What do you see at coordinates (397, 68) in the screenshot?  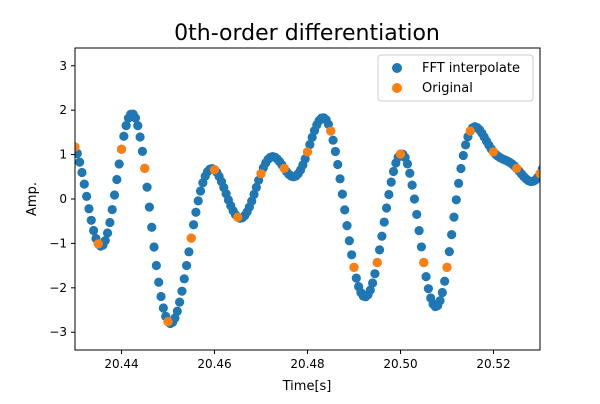 I see `legend-marker-fft` at bounding box center [397, 68].